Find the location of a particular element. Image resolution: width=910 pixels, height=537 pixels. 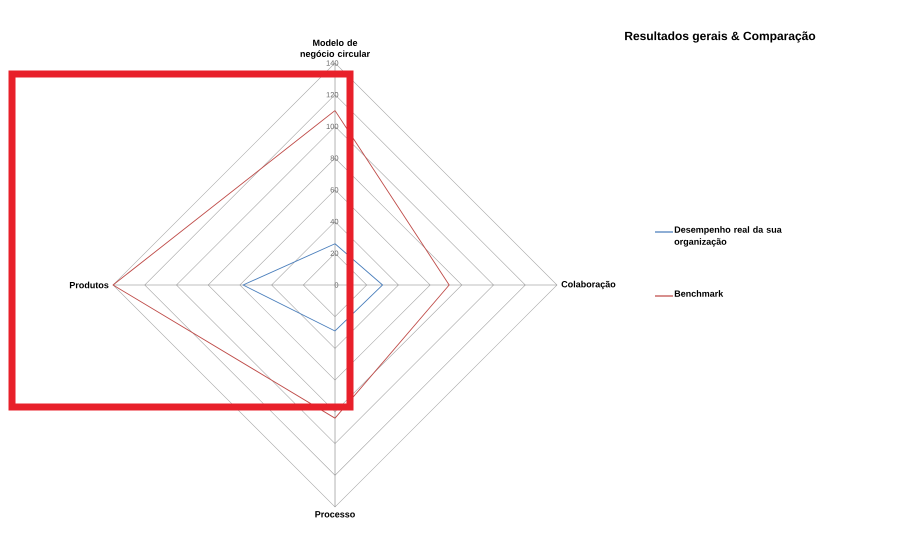

spoke-label: Modelo de negócio circular is located at coordinates (335, 49).